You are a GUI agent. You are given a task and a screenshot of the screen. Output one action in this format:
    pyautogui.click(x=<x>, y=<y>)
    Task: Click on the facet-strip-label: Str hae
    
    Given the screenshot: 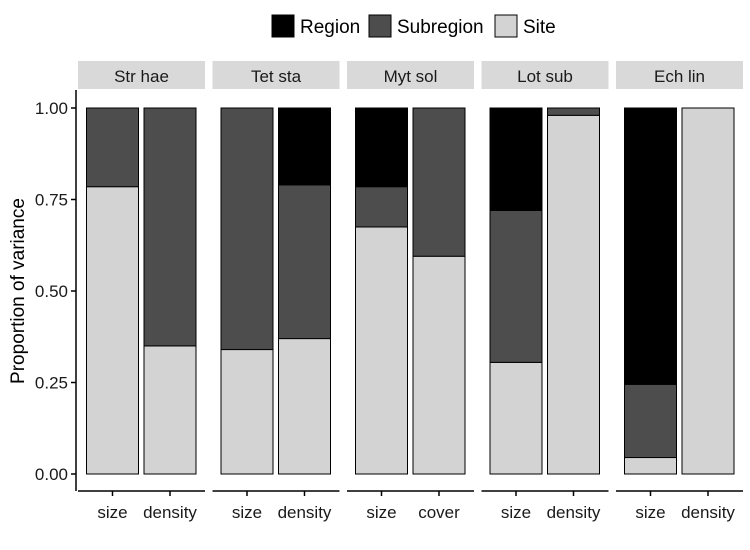 What is the action you would take?
    pyautogui.click(x=141, y=76)
    